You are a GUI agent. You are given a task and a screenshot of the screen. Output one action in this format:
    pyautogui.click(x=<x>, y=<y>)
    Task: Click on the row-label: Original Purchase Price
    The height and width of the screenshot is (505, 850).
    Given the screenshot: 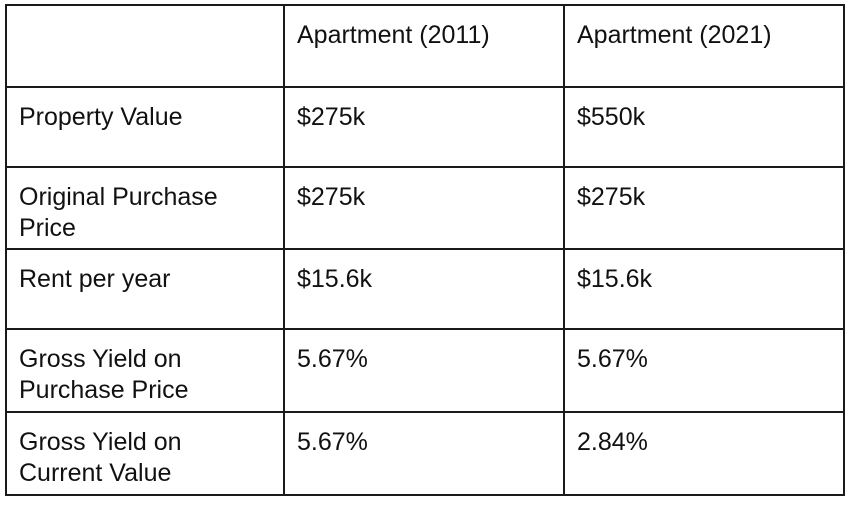 What is the action you would take?
    pyautogui.click(x=145, y=208)
    